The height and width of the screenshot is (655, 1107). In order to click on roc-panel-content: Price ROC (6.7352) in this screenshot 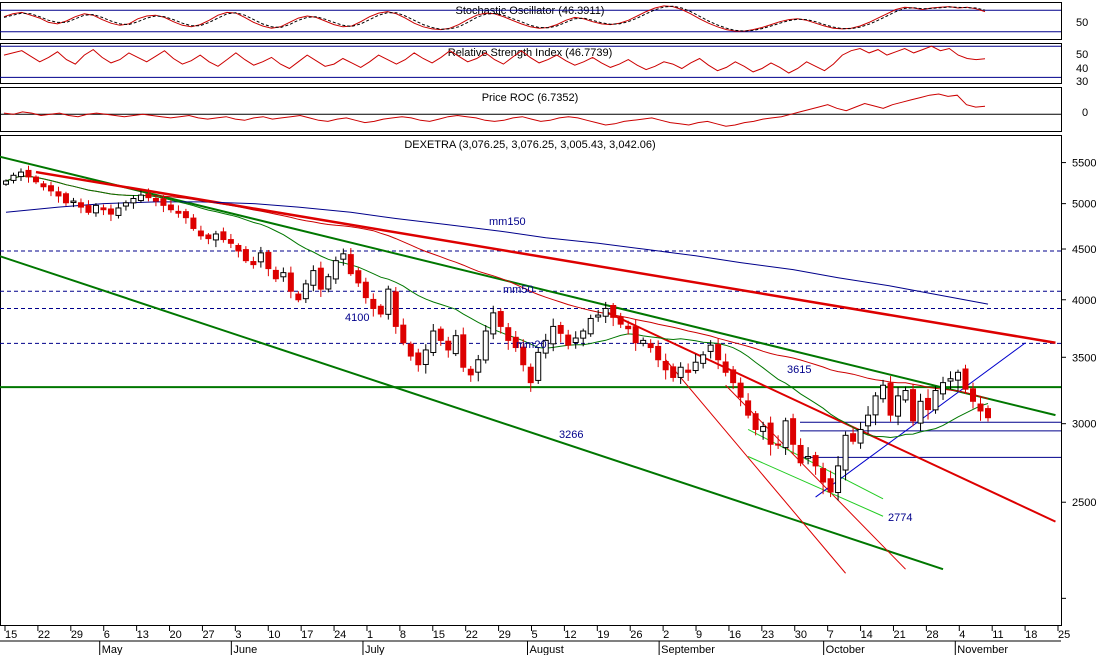, I will do `click(530, 109)`.